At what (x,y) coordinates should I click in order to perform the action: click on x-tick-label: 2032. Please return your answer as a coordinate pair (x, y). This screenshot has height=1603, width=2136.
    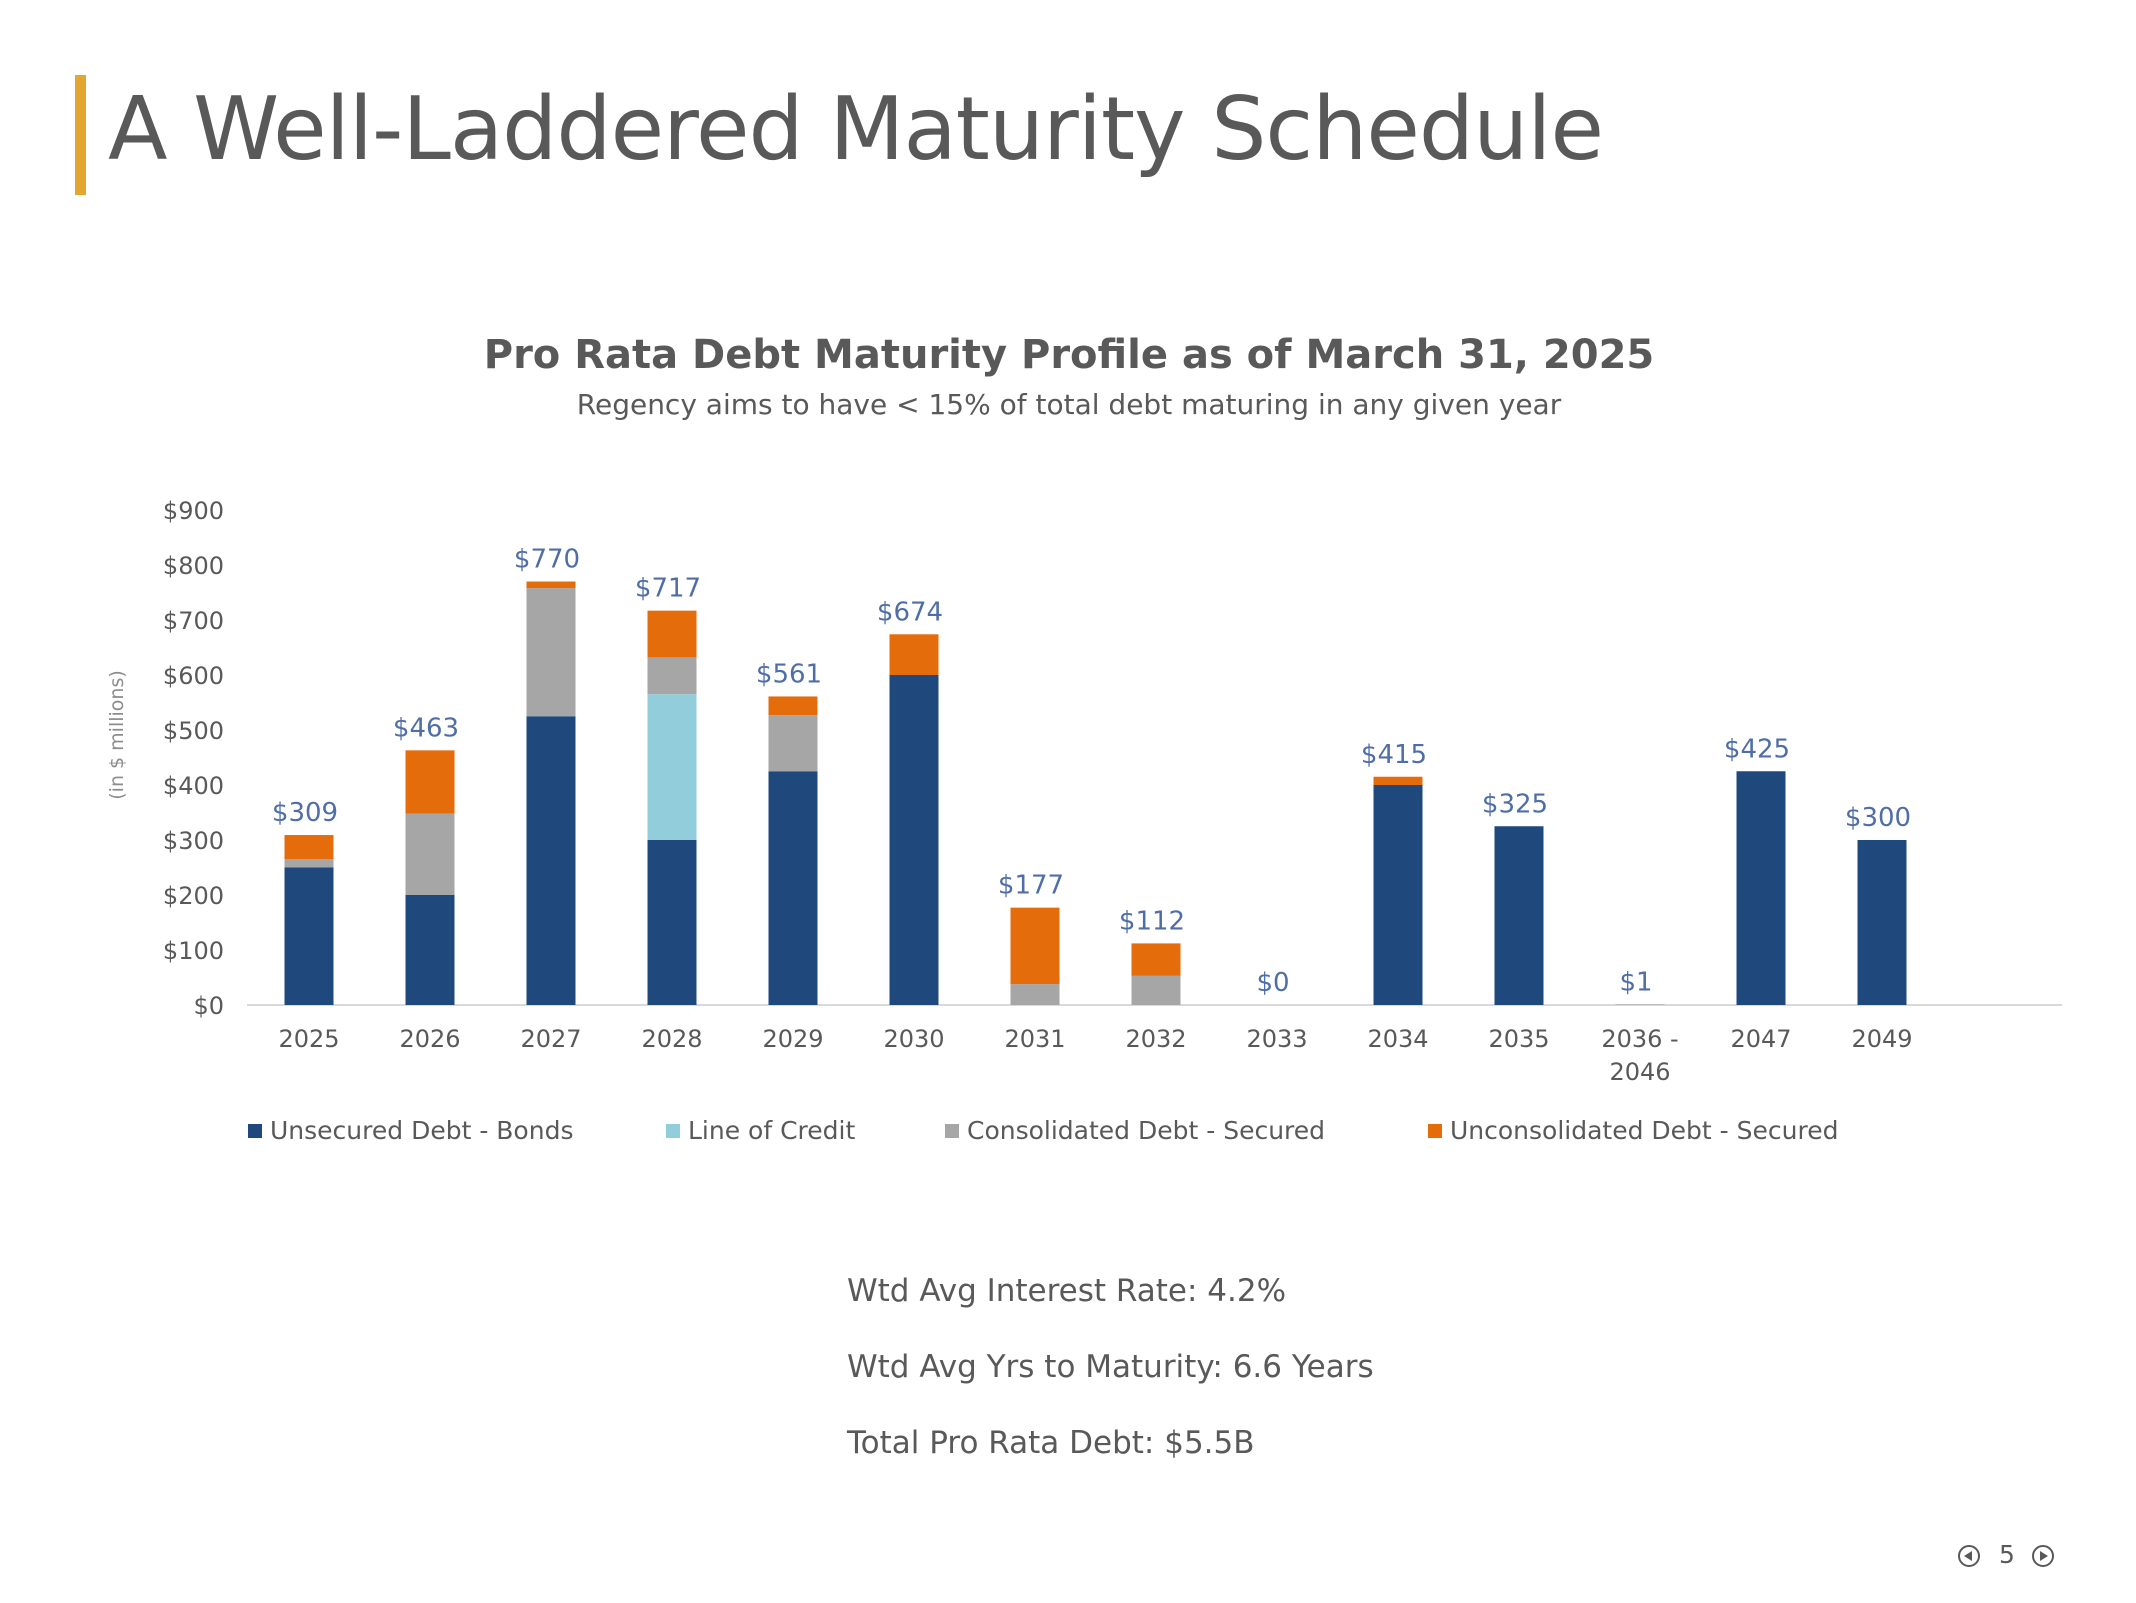
    Looking at the image, I should click on (1155, 1039).